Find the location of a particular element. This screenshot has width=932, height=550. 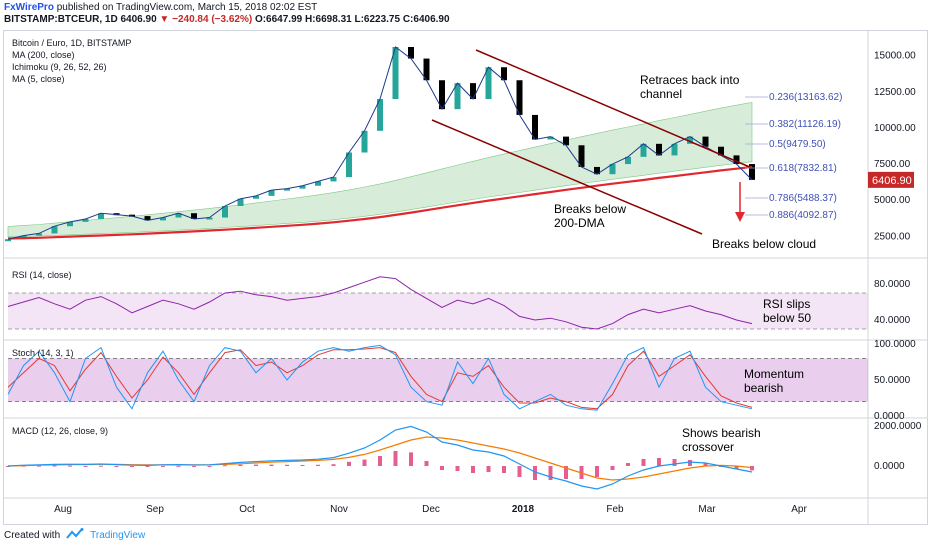

channel-lower-line is located at coordinates (567, 177).